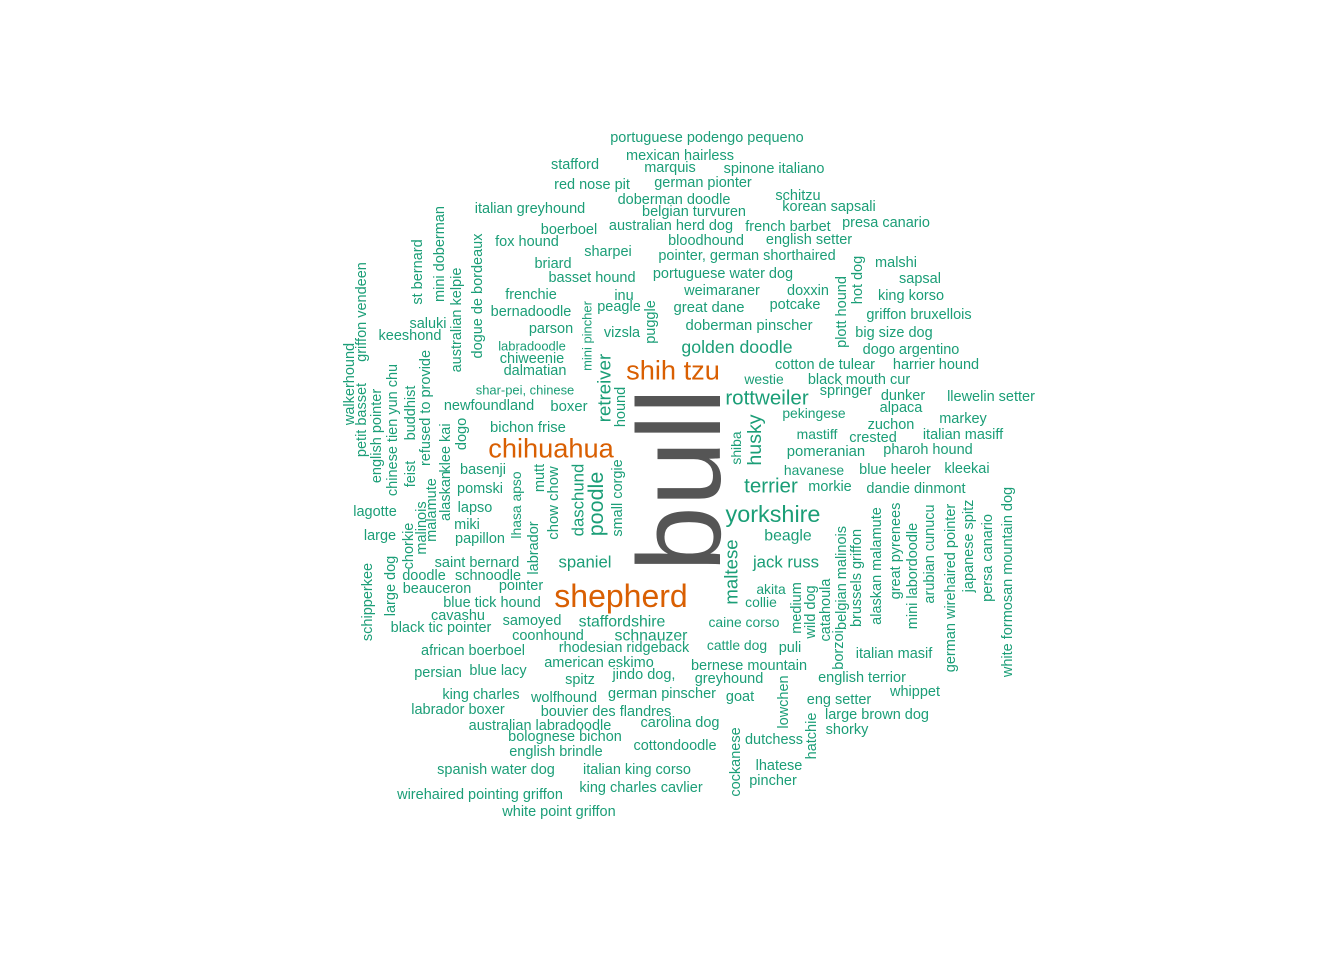  I want to click on word-zuchon: zuchon, so click(891, 425).